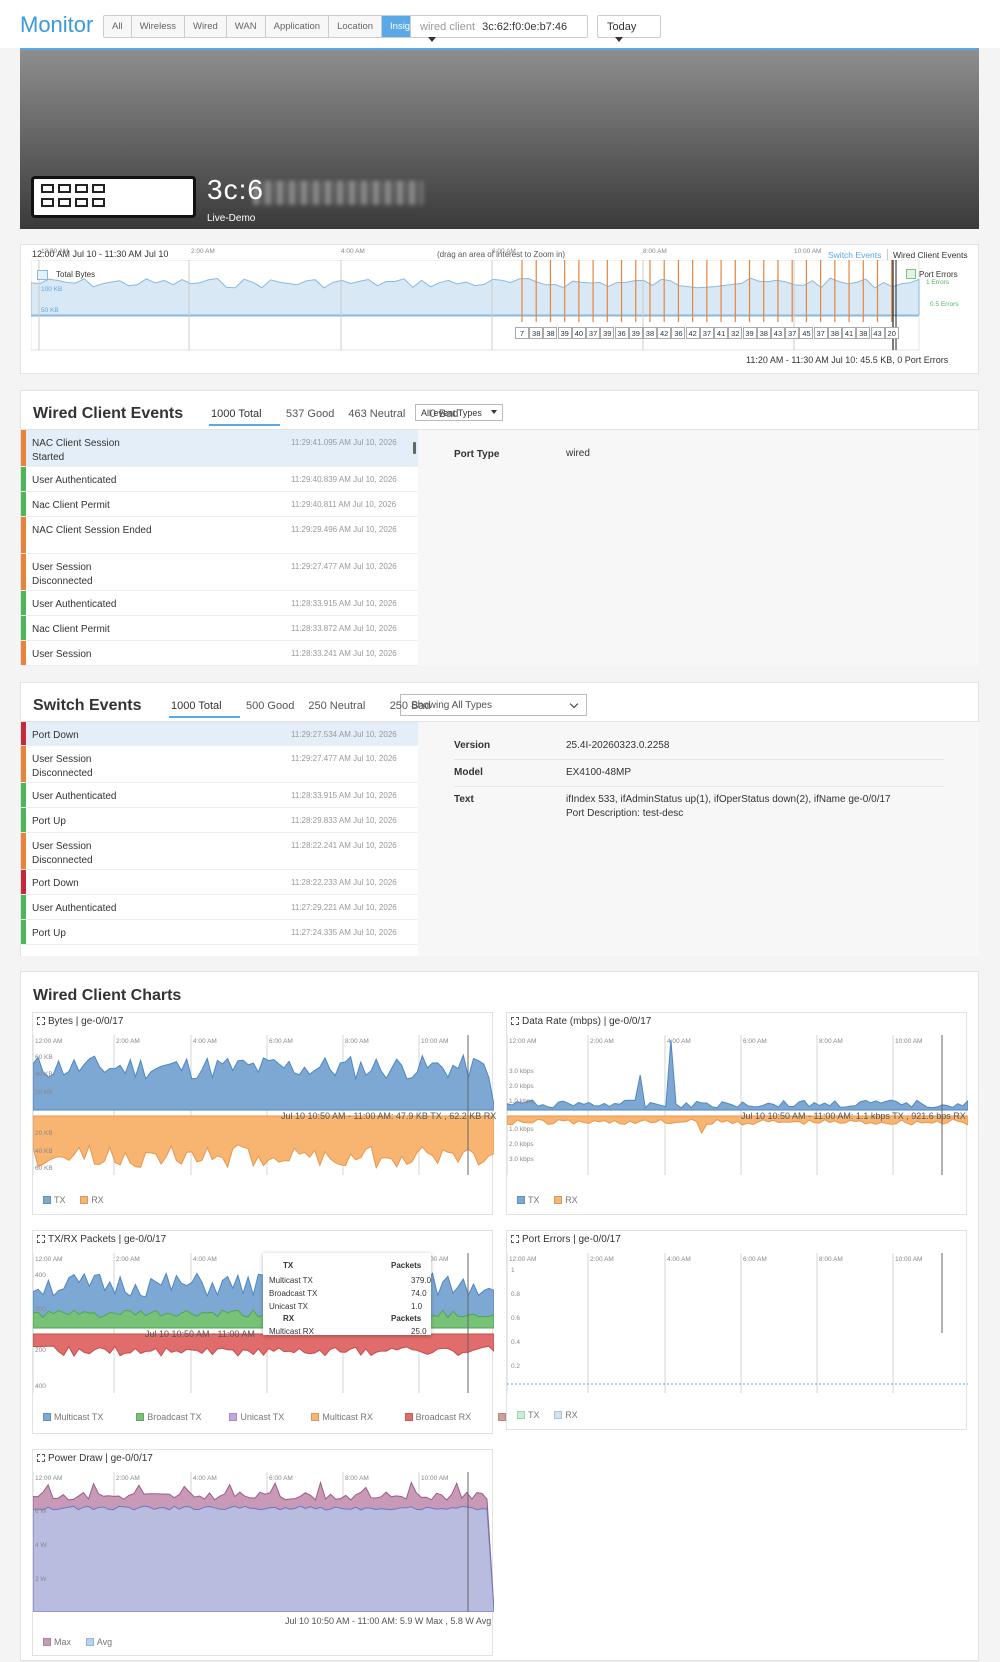 The image size is (1000, 1662). I want to click on switch-event-type-filter-label: Showing All Types, so click(451, 705).